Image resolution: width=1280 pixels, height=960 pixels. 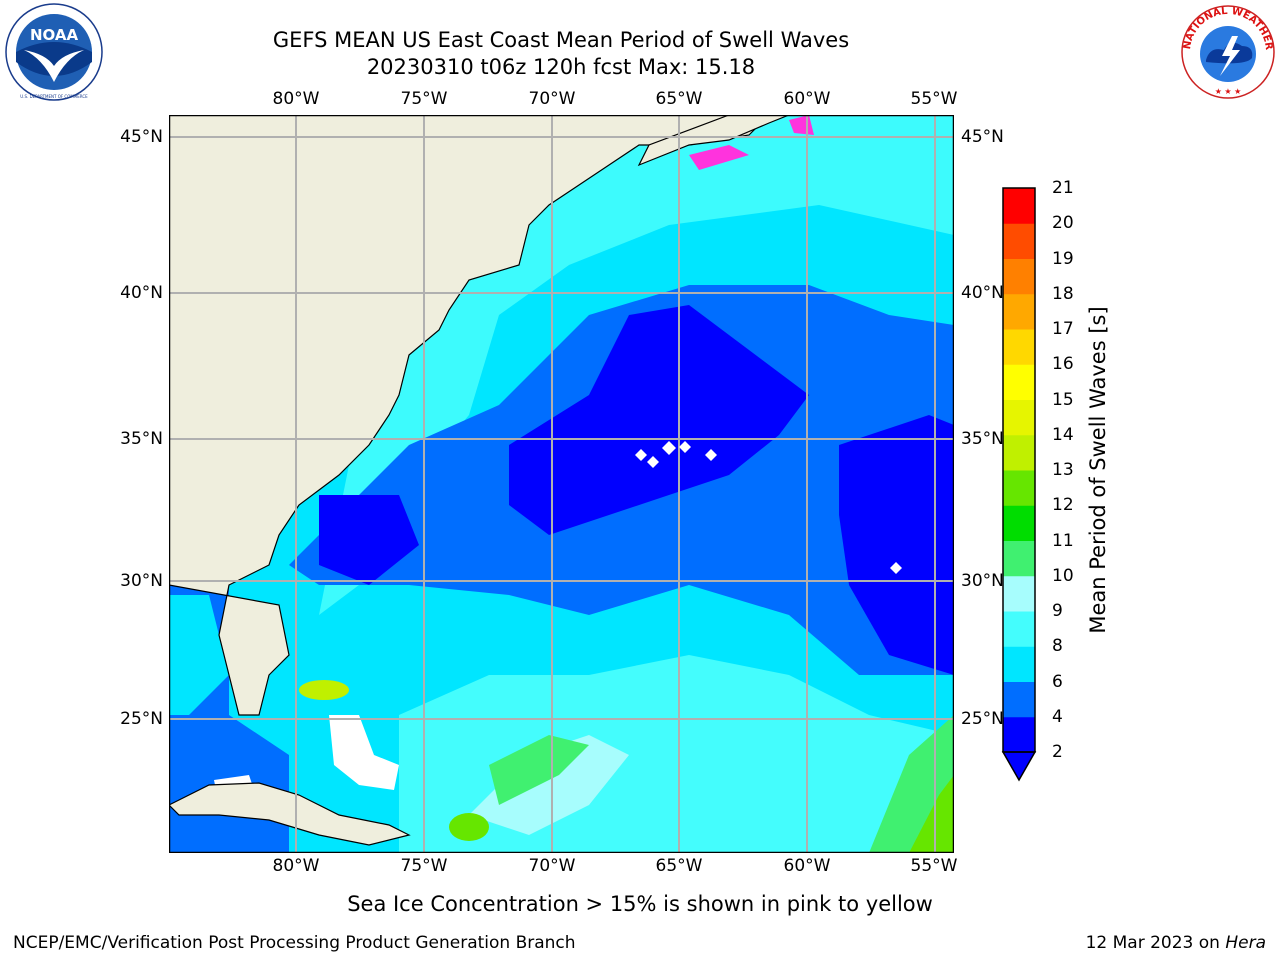 I want to click on colorbar-tick-label: 14, so click(x=1063, y=434).